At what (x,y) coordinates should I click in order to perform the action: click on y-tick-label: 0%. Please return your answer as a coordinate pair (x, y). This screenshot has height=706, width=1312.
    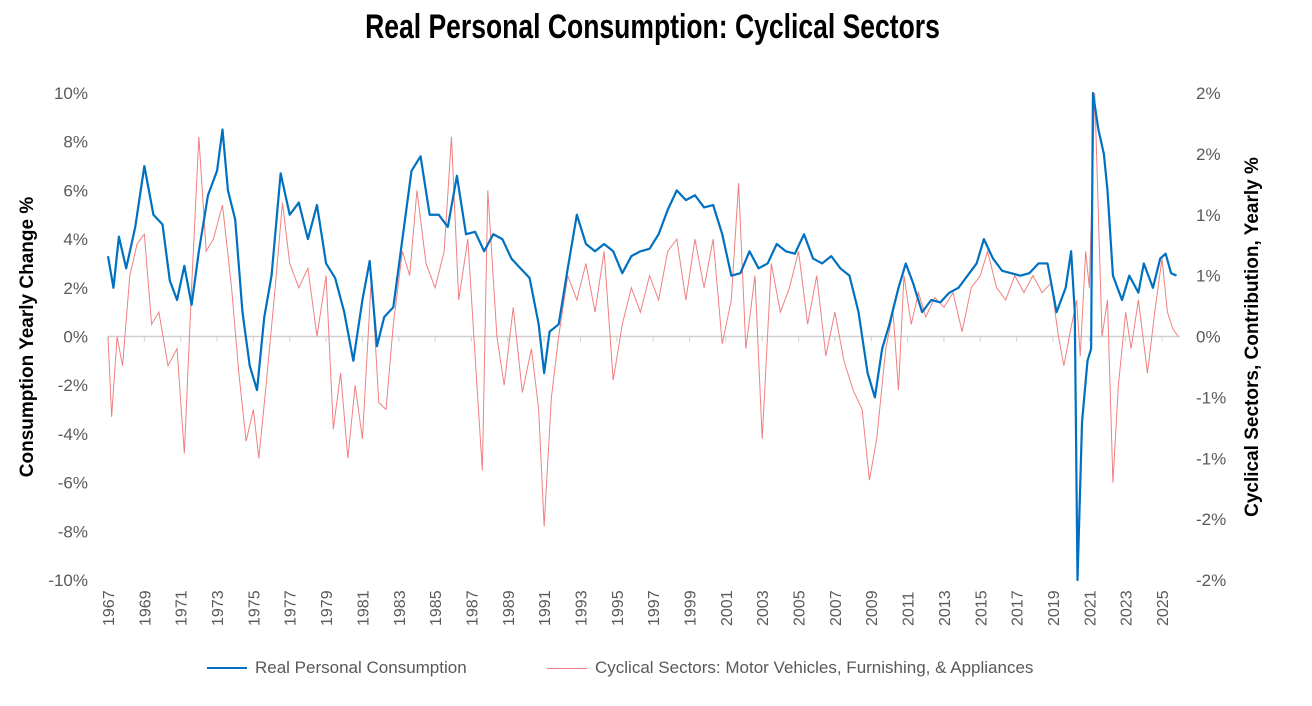
    Looking at the image, I should click on (75, 337).